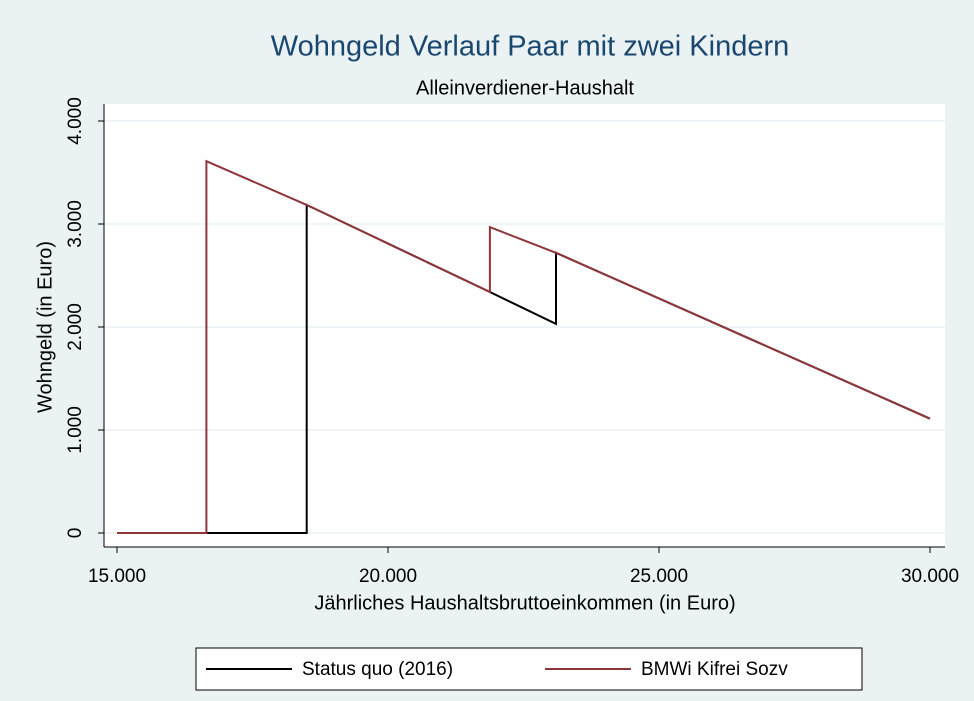 The height and width of the screenshot is (701, 974). Describe the element at coordinates (75, 224) in the screenshot. I see `y-tick-label: 3.000` at that location.